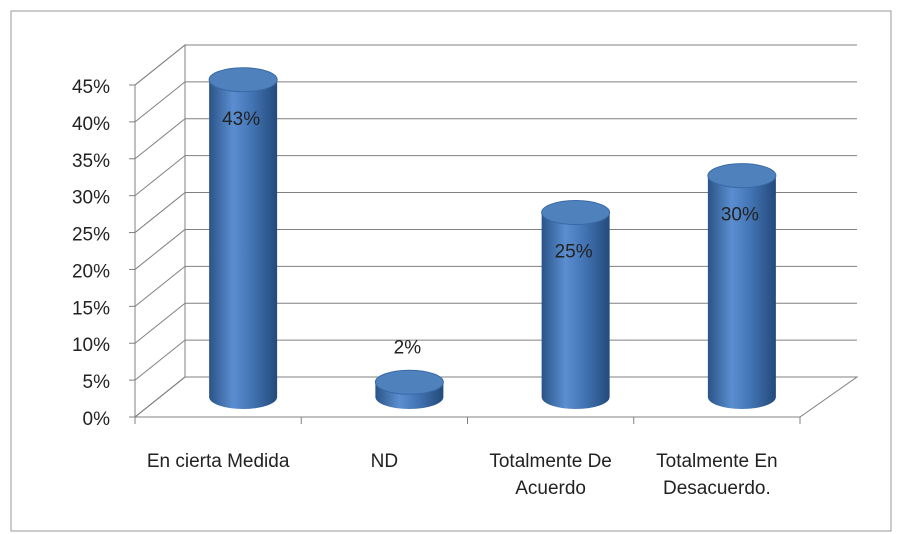 This screenshot has height=534, width=902. Describe the element at coordinates (91, 124) in the screenshot. I see `y-tick-label: 40%` at that location.